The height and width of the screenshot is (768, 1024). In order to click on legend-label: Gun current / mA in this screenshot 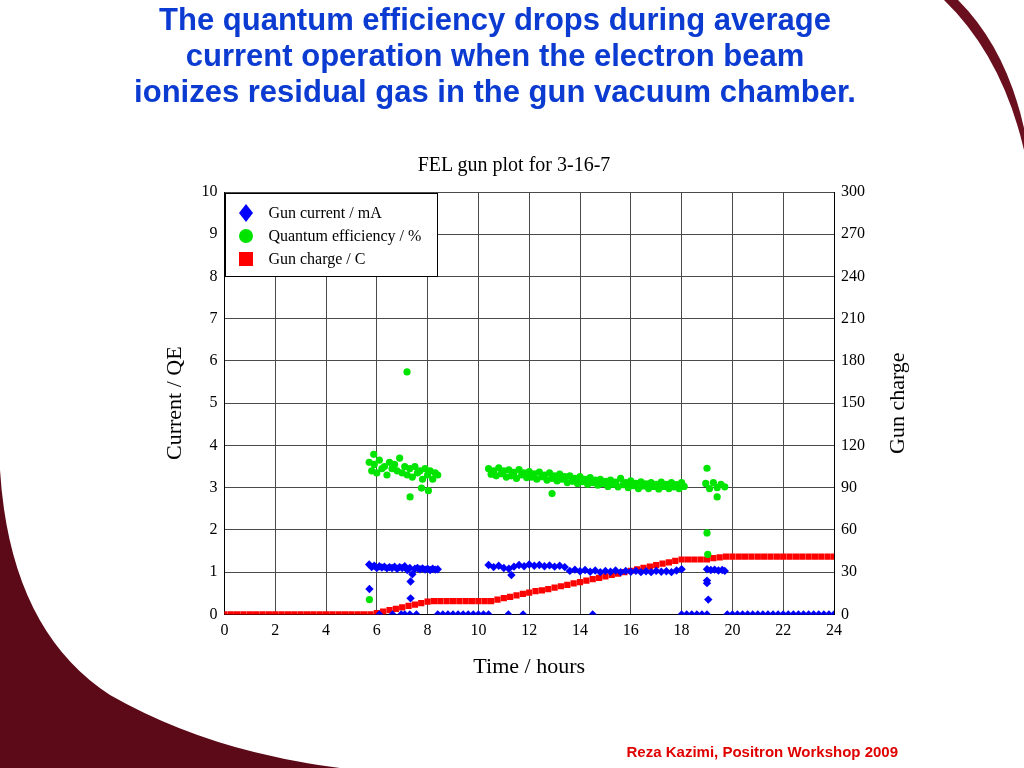, I will do `click(325, 213)`.